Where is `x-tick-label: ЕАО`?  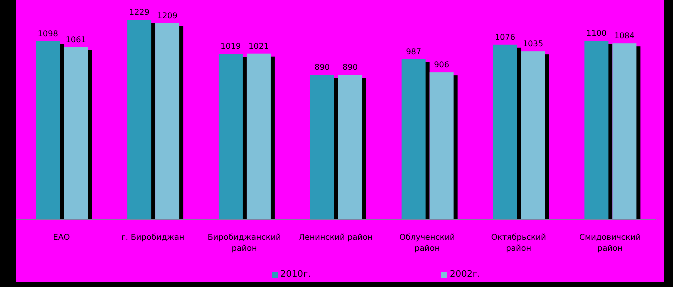
x-tick-label: ЕАО is located at coordinates (61, 237).